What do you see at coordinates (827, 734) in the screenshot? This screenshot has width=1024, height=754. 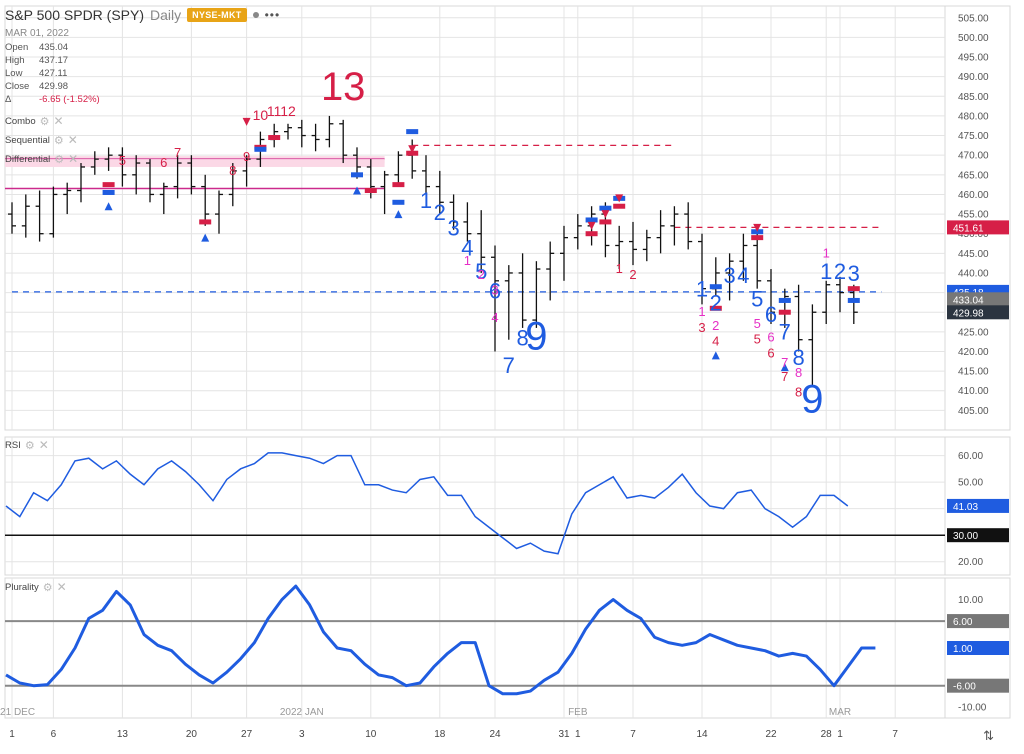 I see `x-tick-label: 28` at bounding box center [827, 734].